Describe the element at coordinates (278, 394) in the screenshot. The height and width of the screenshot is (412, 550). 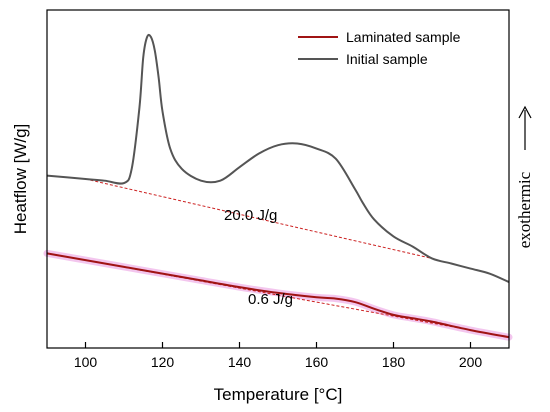
I see `x-axis-title: Temperature [°C]` at that location.